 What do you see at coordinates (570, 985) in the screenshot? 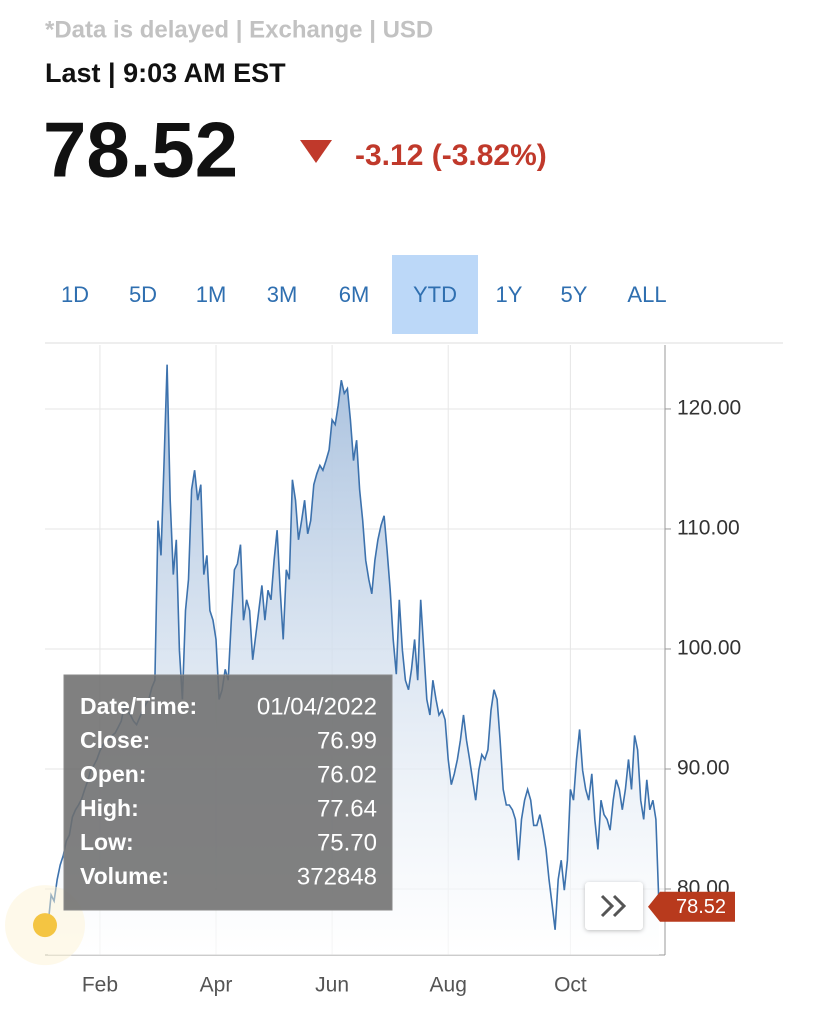
I see `x-tick-label: Oct` at bounding box center [570, 985].